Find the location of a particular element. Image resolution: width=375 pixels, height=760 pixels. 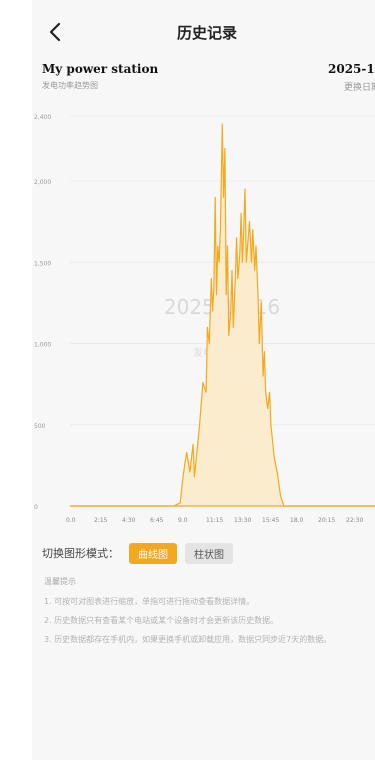

bar-chart-button: 柱状图 is located at coordinates (209, 553).